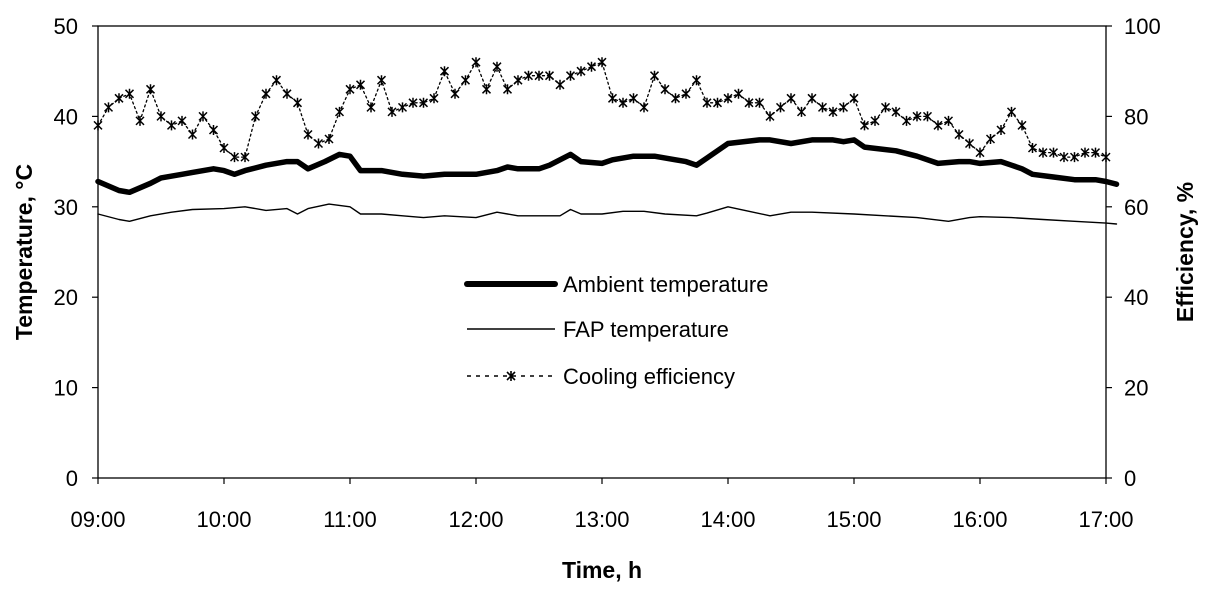 The width and height of the screenshot is (1209, 590). I want to click on x-tick-label: 14:00, so click(727, 519).